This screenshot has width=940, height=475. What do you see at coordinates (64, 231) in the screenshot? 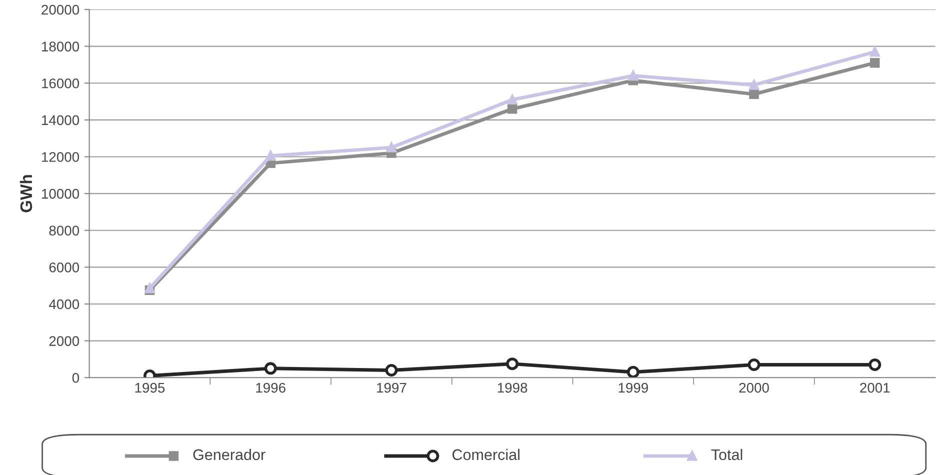
I see `y-tick-label: 8000` at bounding box center [64, 231].